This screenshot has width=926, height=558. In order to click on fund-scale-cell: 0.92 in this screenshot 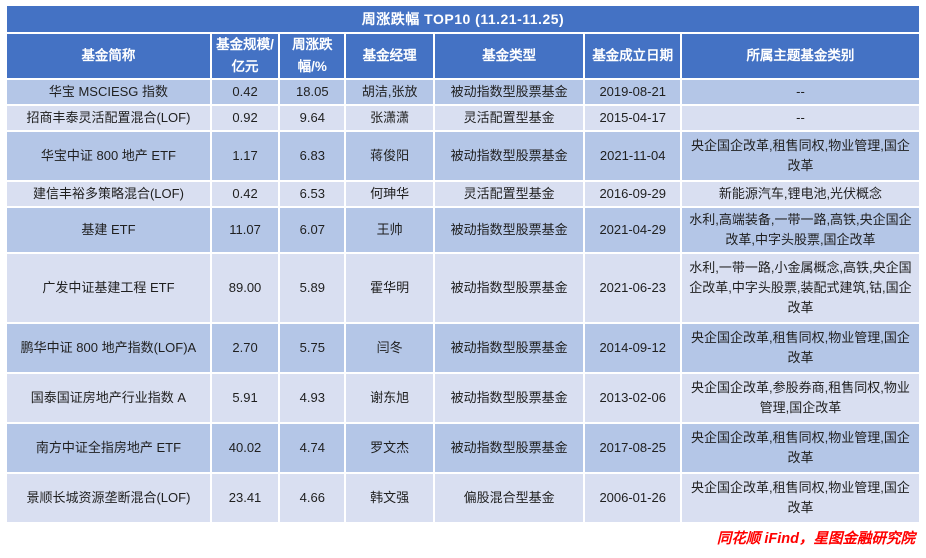, I will do `click(245, 118)`.